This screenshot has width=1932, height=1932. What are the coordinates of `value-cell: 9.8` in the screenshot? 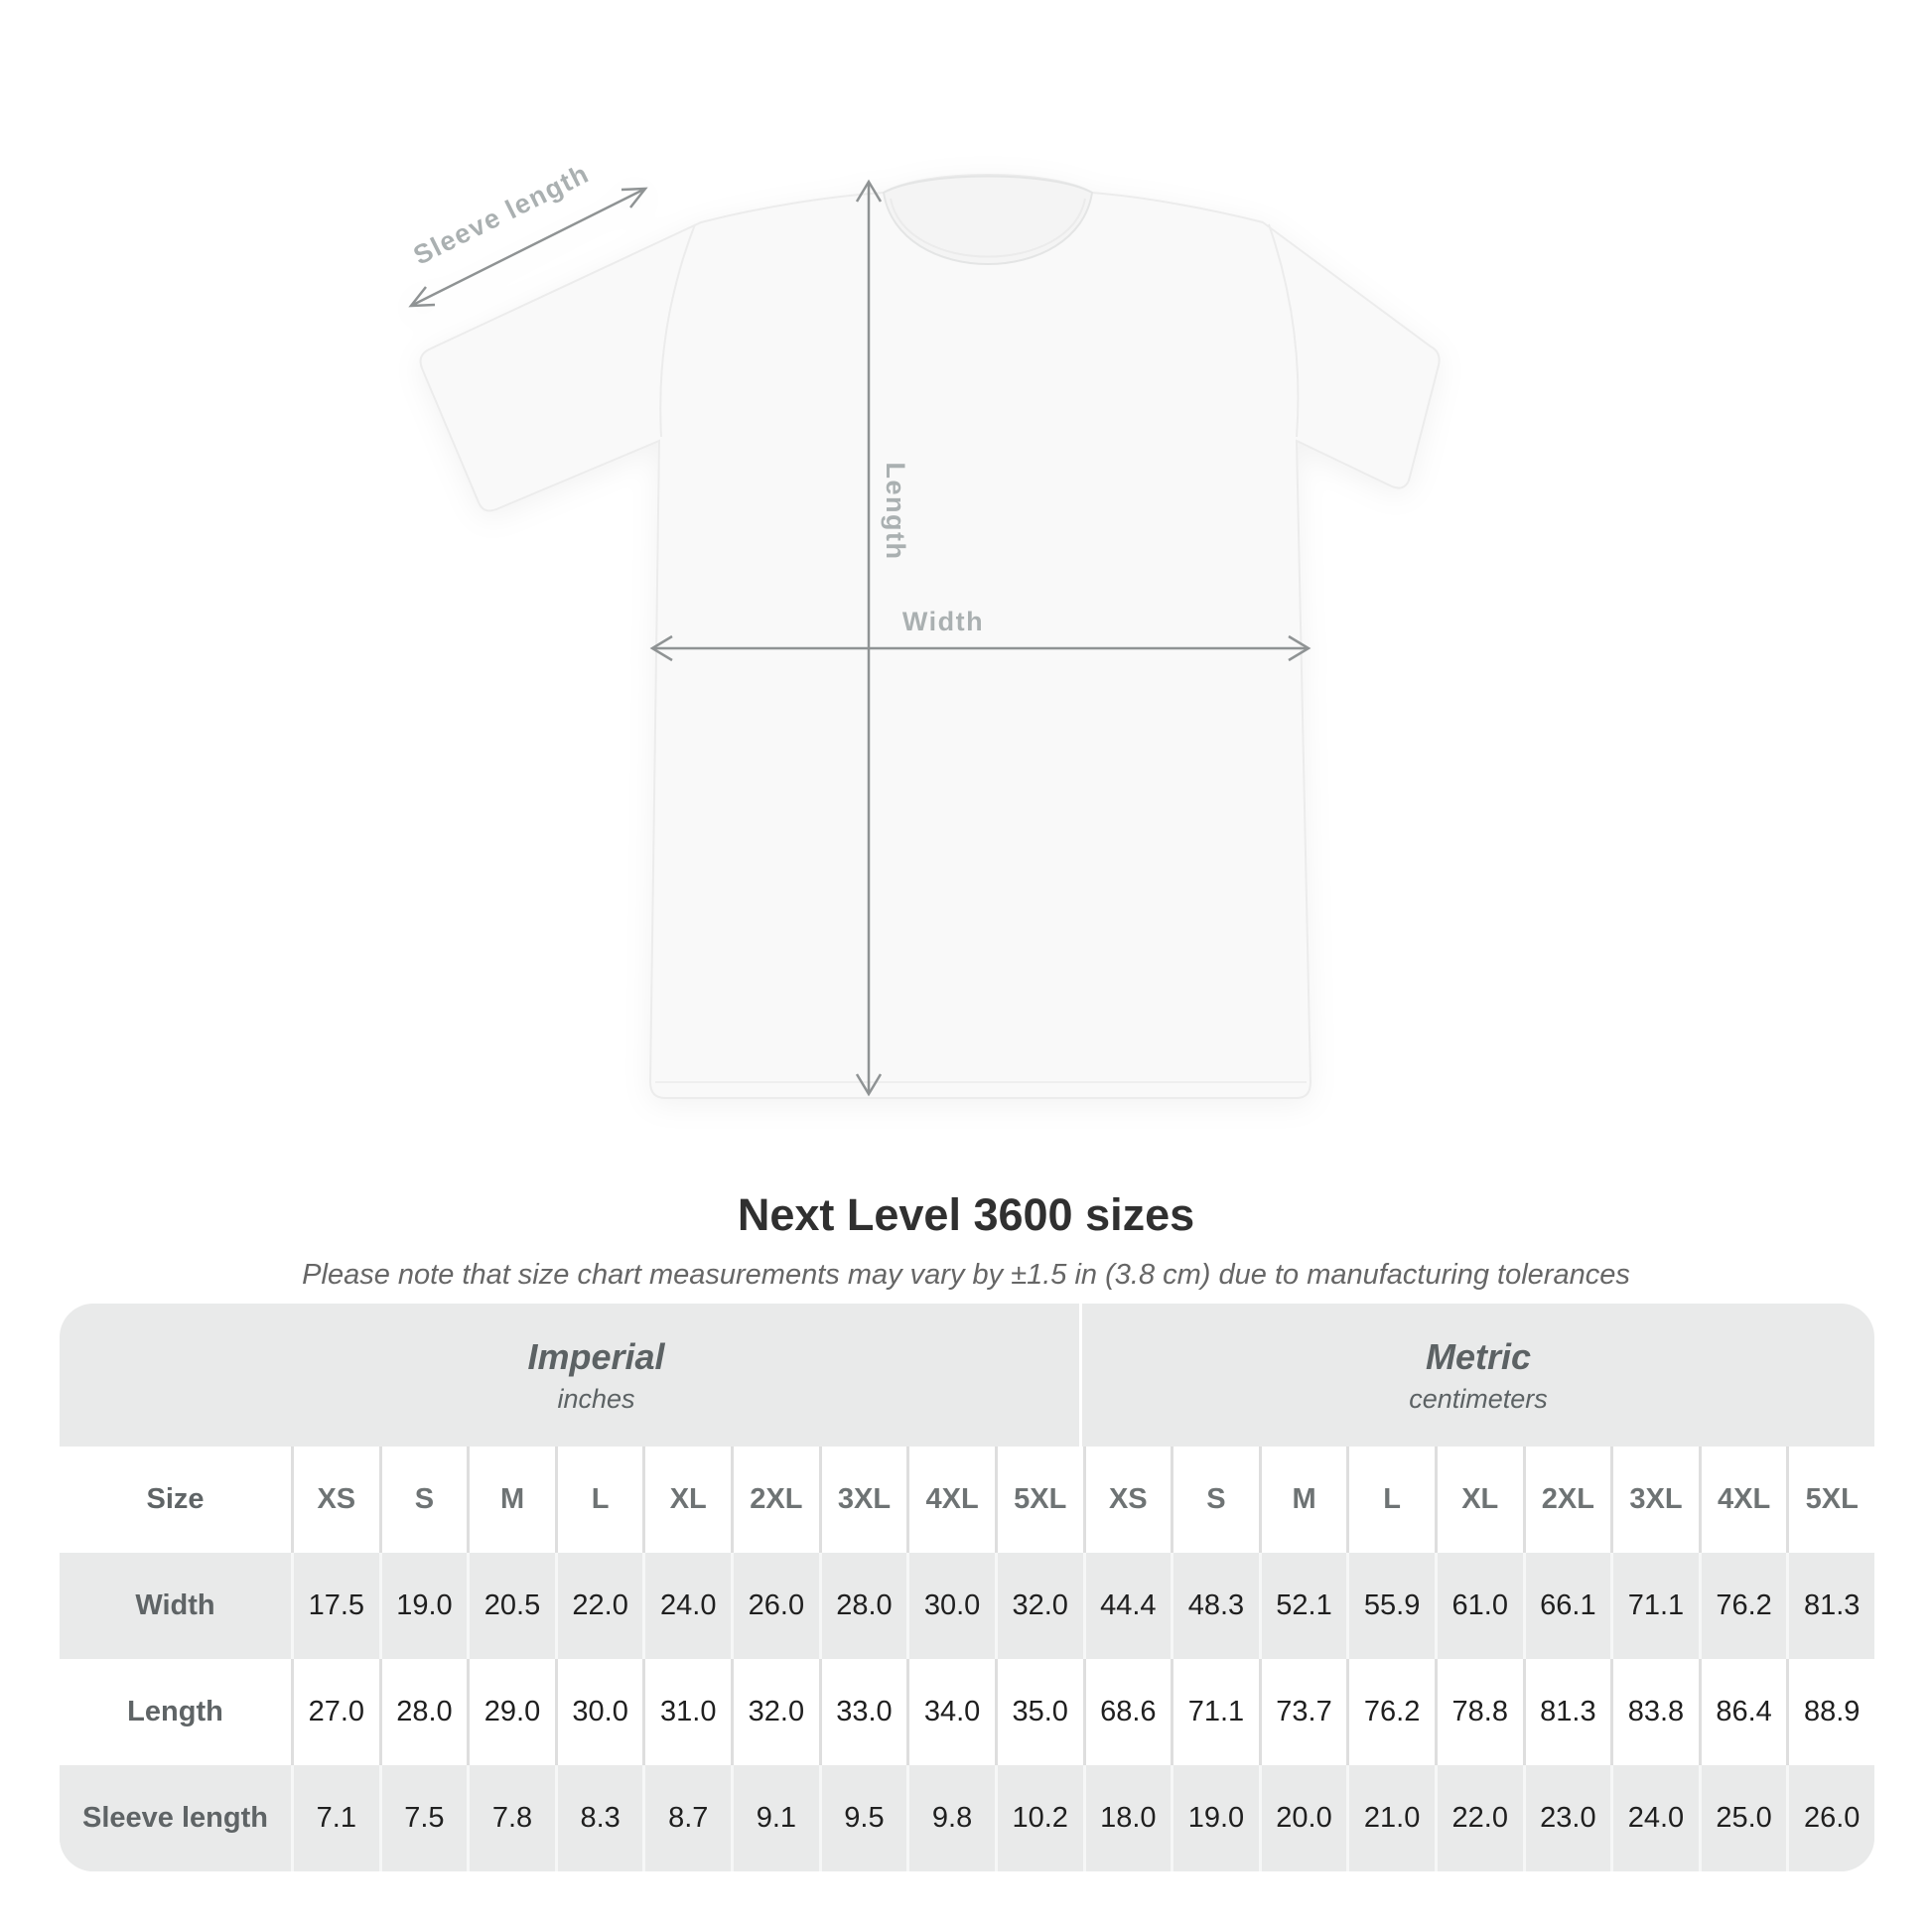 It's located at (951, 1818).